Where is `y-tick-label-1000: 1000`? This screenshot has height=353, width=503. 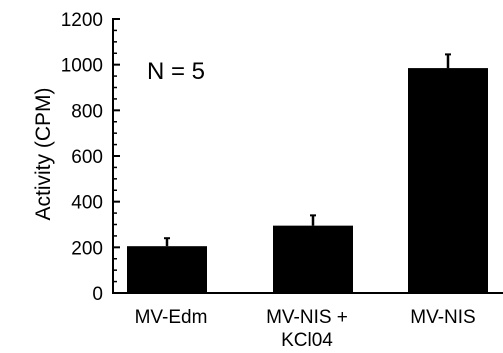
y-tick-label-1000: 1000 is located at coordinates (82, 66).